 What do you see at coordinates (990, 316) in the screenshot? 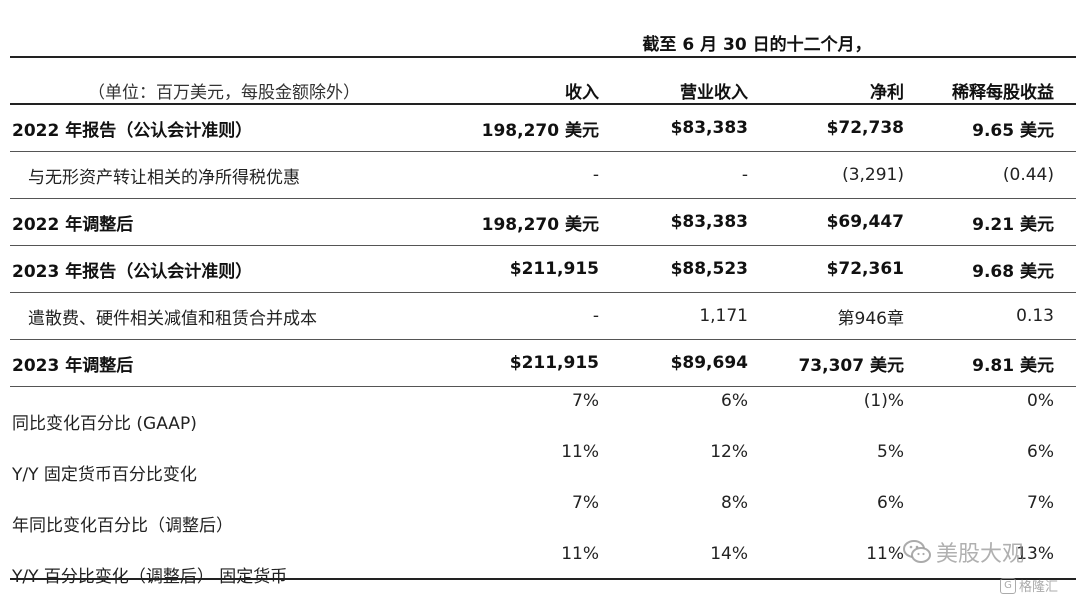
I see `cell-diluted-eps: 0.13` at bounding box center [990, 316].